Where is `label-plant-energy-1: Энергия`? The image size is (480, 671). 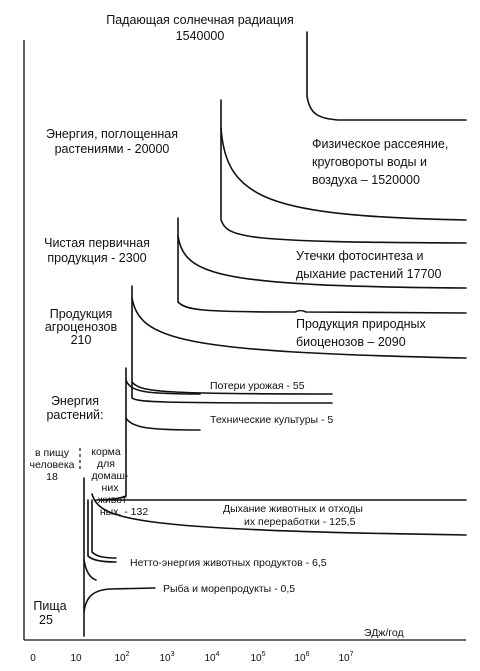 label-plant-energy-1: Энергия is located at coordinates (75, 401).